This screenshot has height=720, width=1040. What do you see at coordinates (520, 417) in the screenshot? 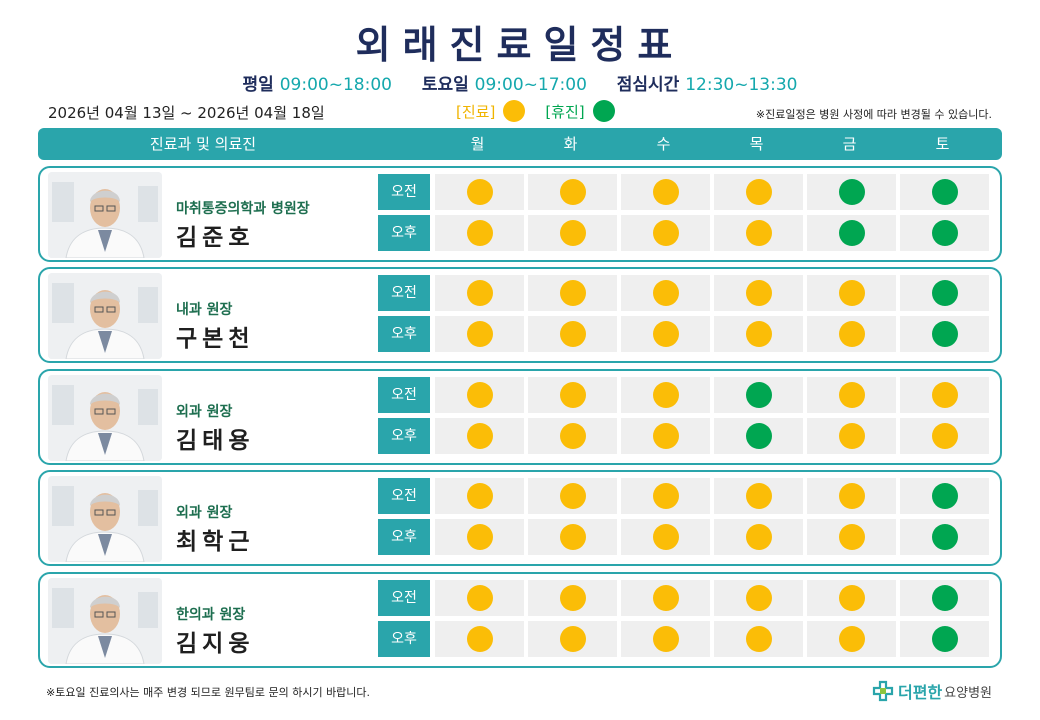
I see `doctor-card: 외과 원장 김태용 오전 오후` at bounding box center [520, 417].